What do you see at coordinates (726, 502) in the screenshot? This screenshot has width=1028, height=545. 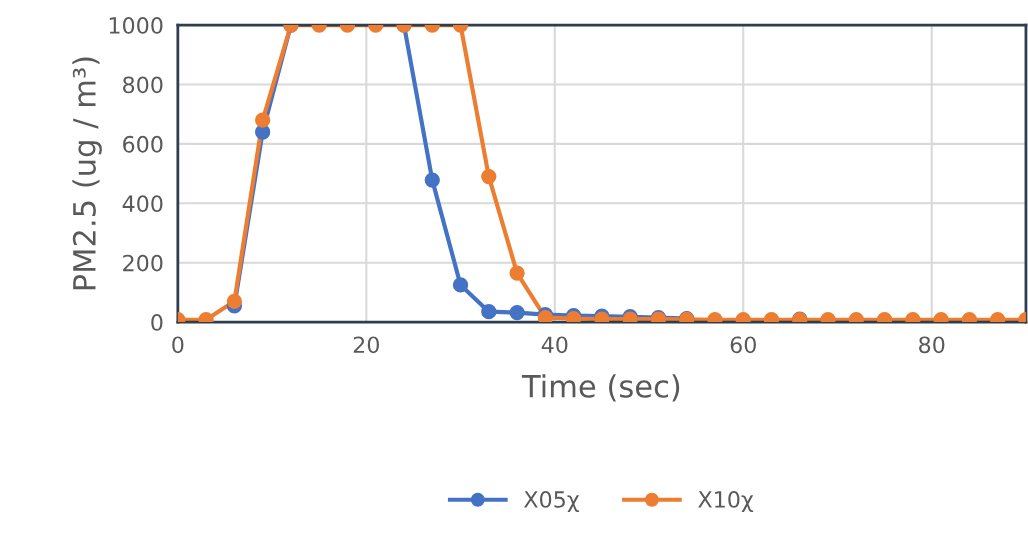 I see `legend-label: X10χ` at bounding box center [726, 502].